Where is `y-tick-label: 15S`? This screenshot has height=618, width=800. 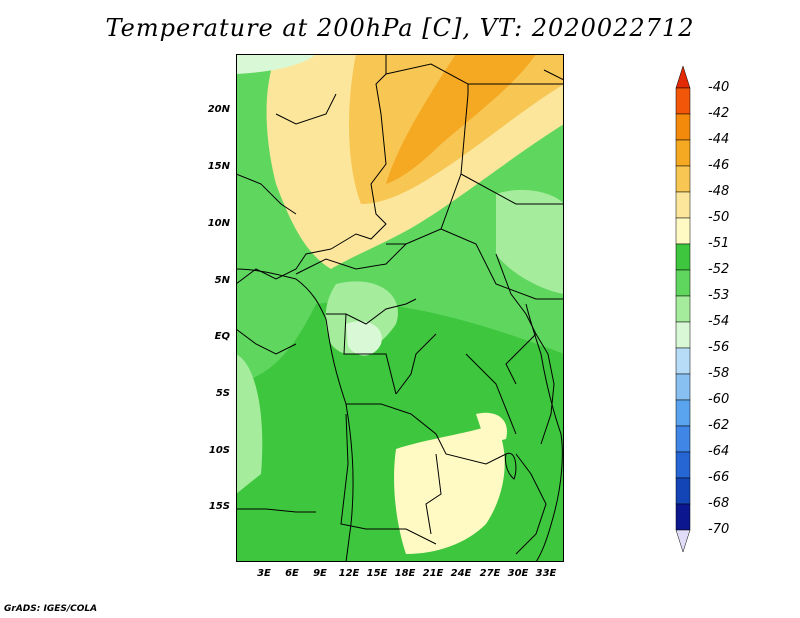
y-tick-label: 15S is located at coordinates (219, 506).